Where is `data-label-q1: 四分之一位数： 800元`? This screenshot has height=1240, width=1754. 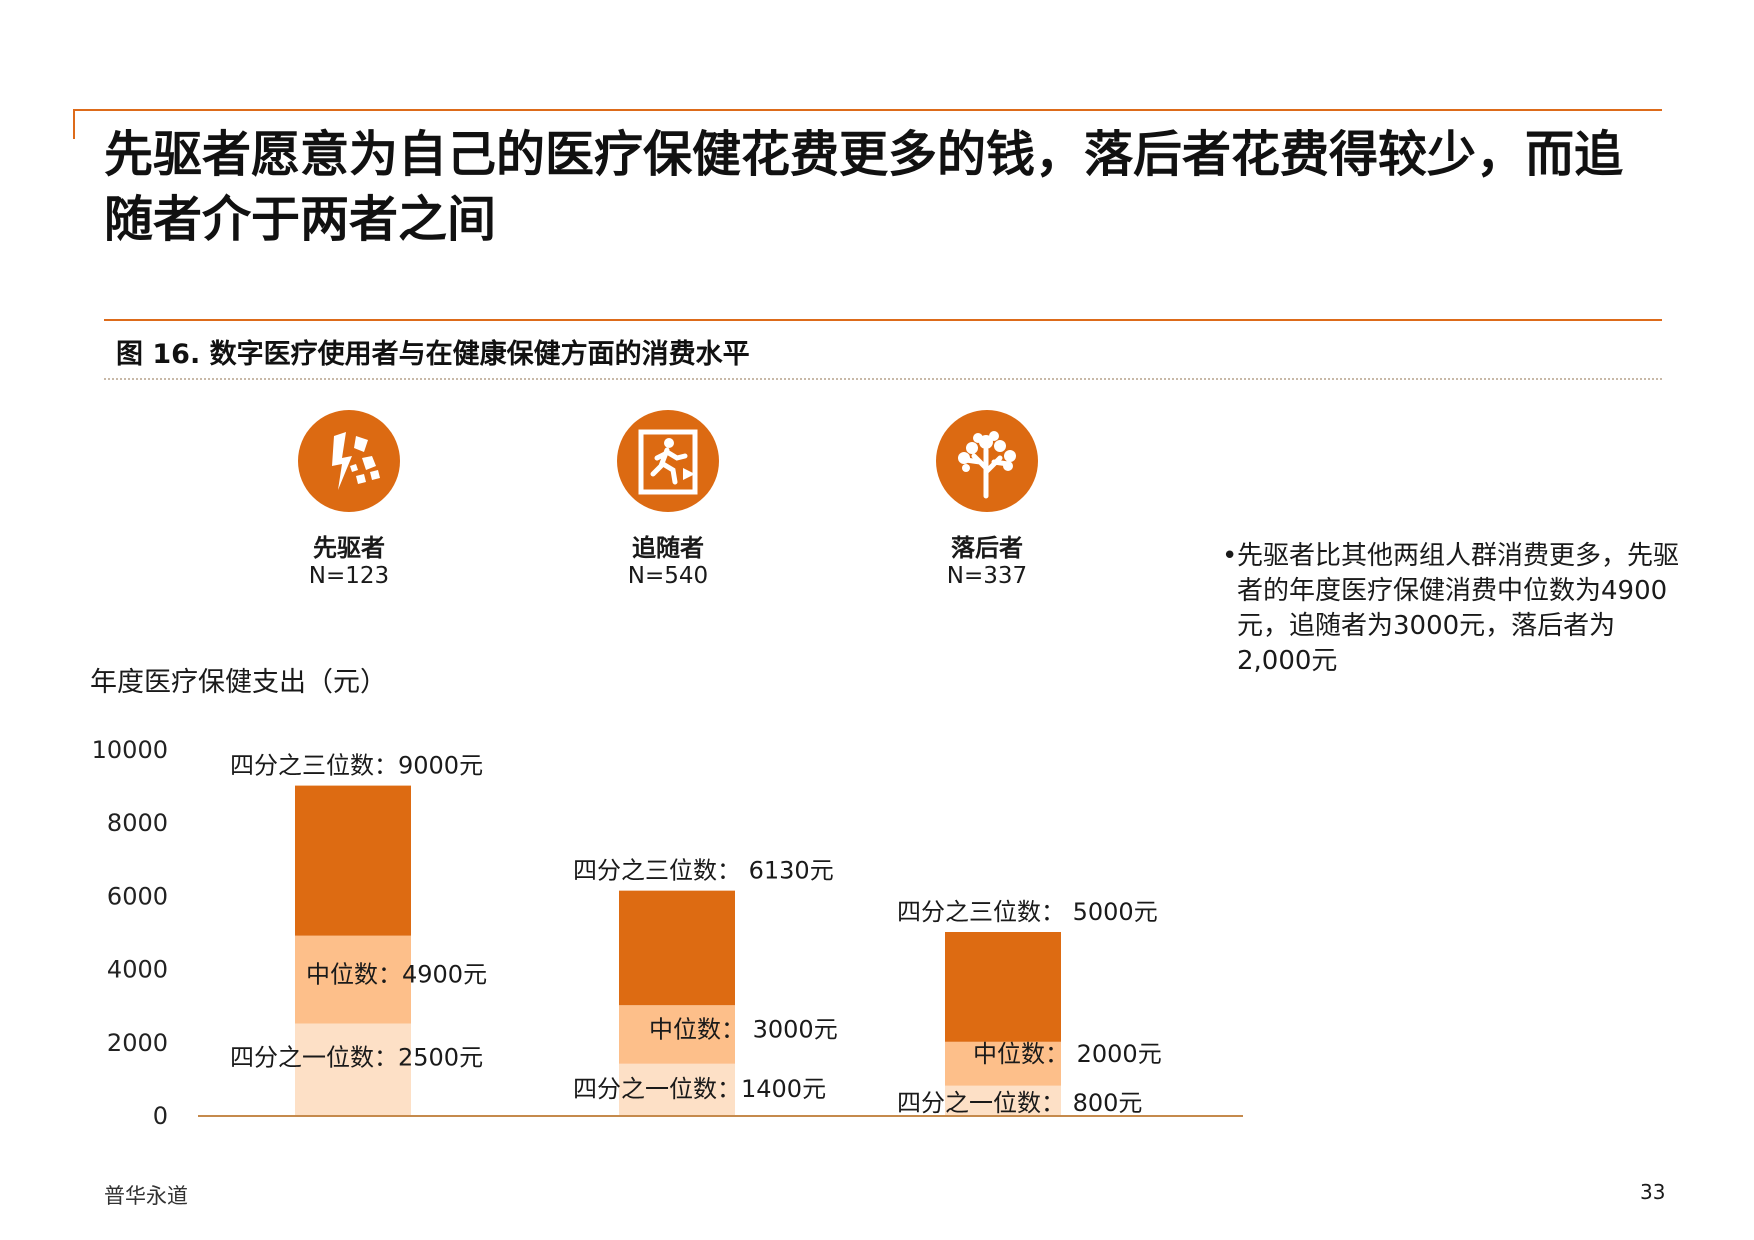
data-label-q1: 四分之一位数： 800元 is located at coordinates (1019, 1103).